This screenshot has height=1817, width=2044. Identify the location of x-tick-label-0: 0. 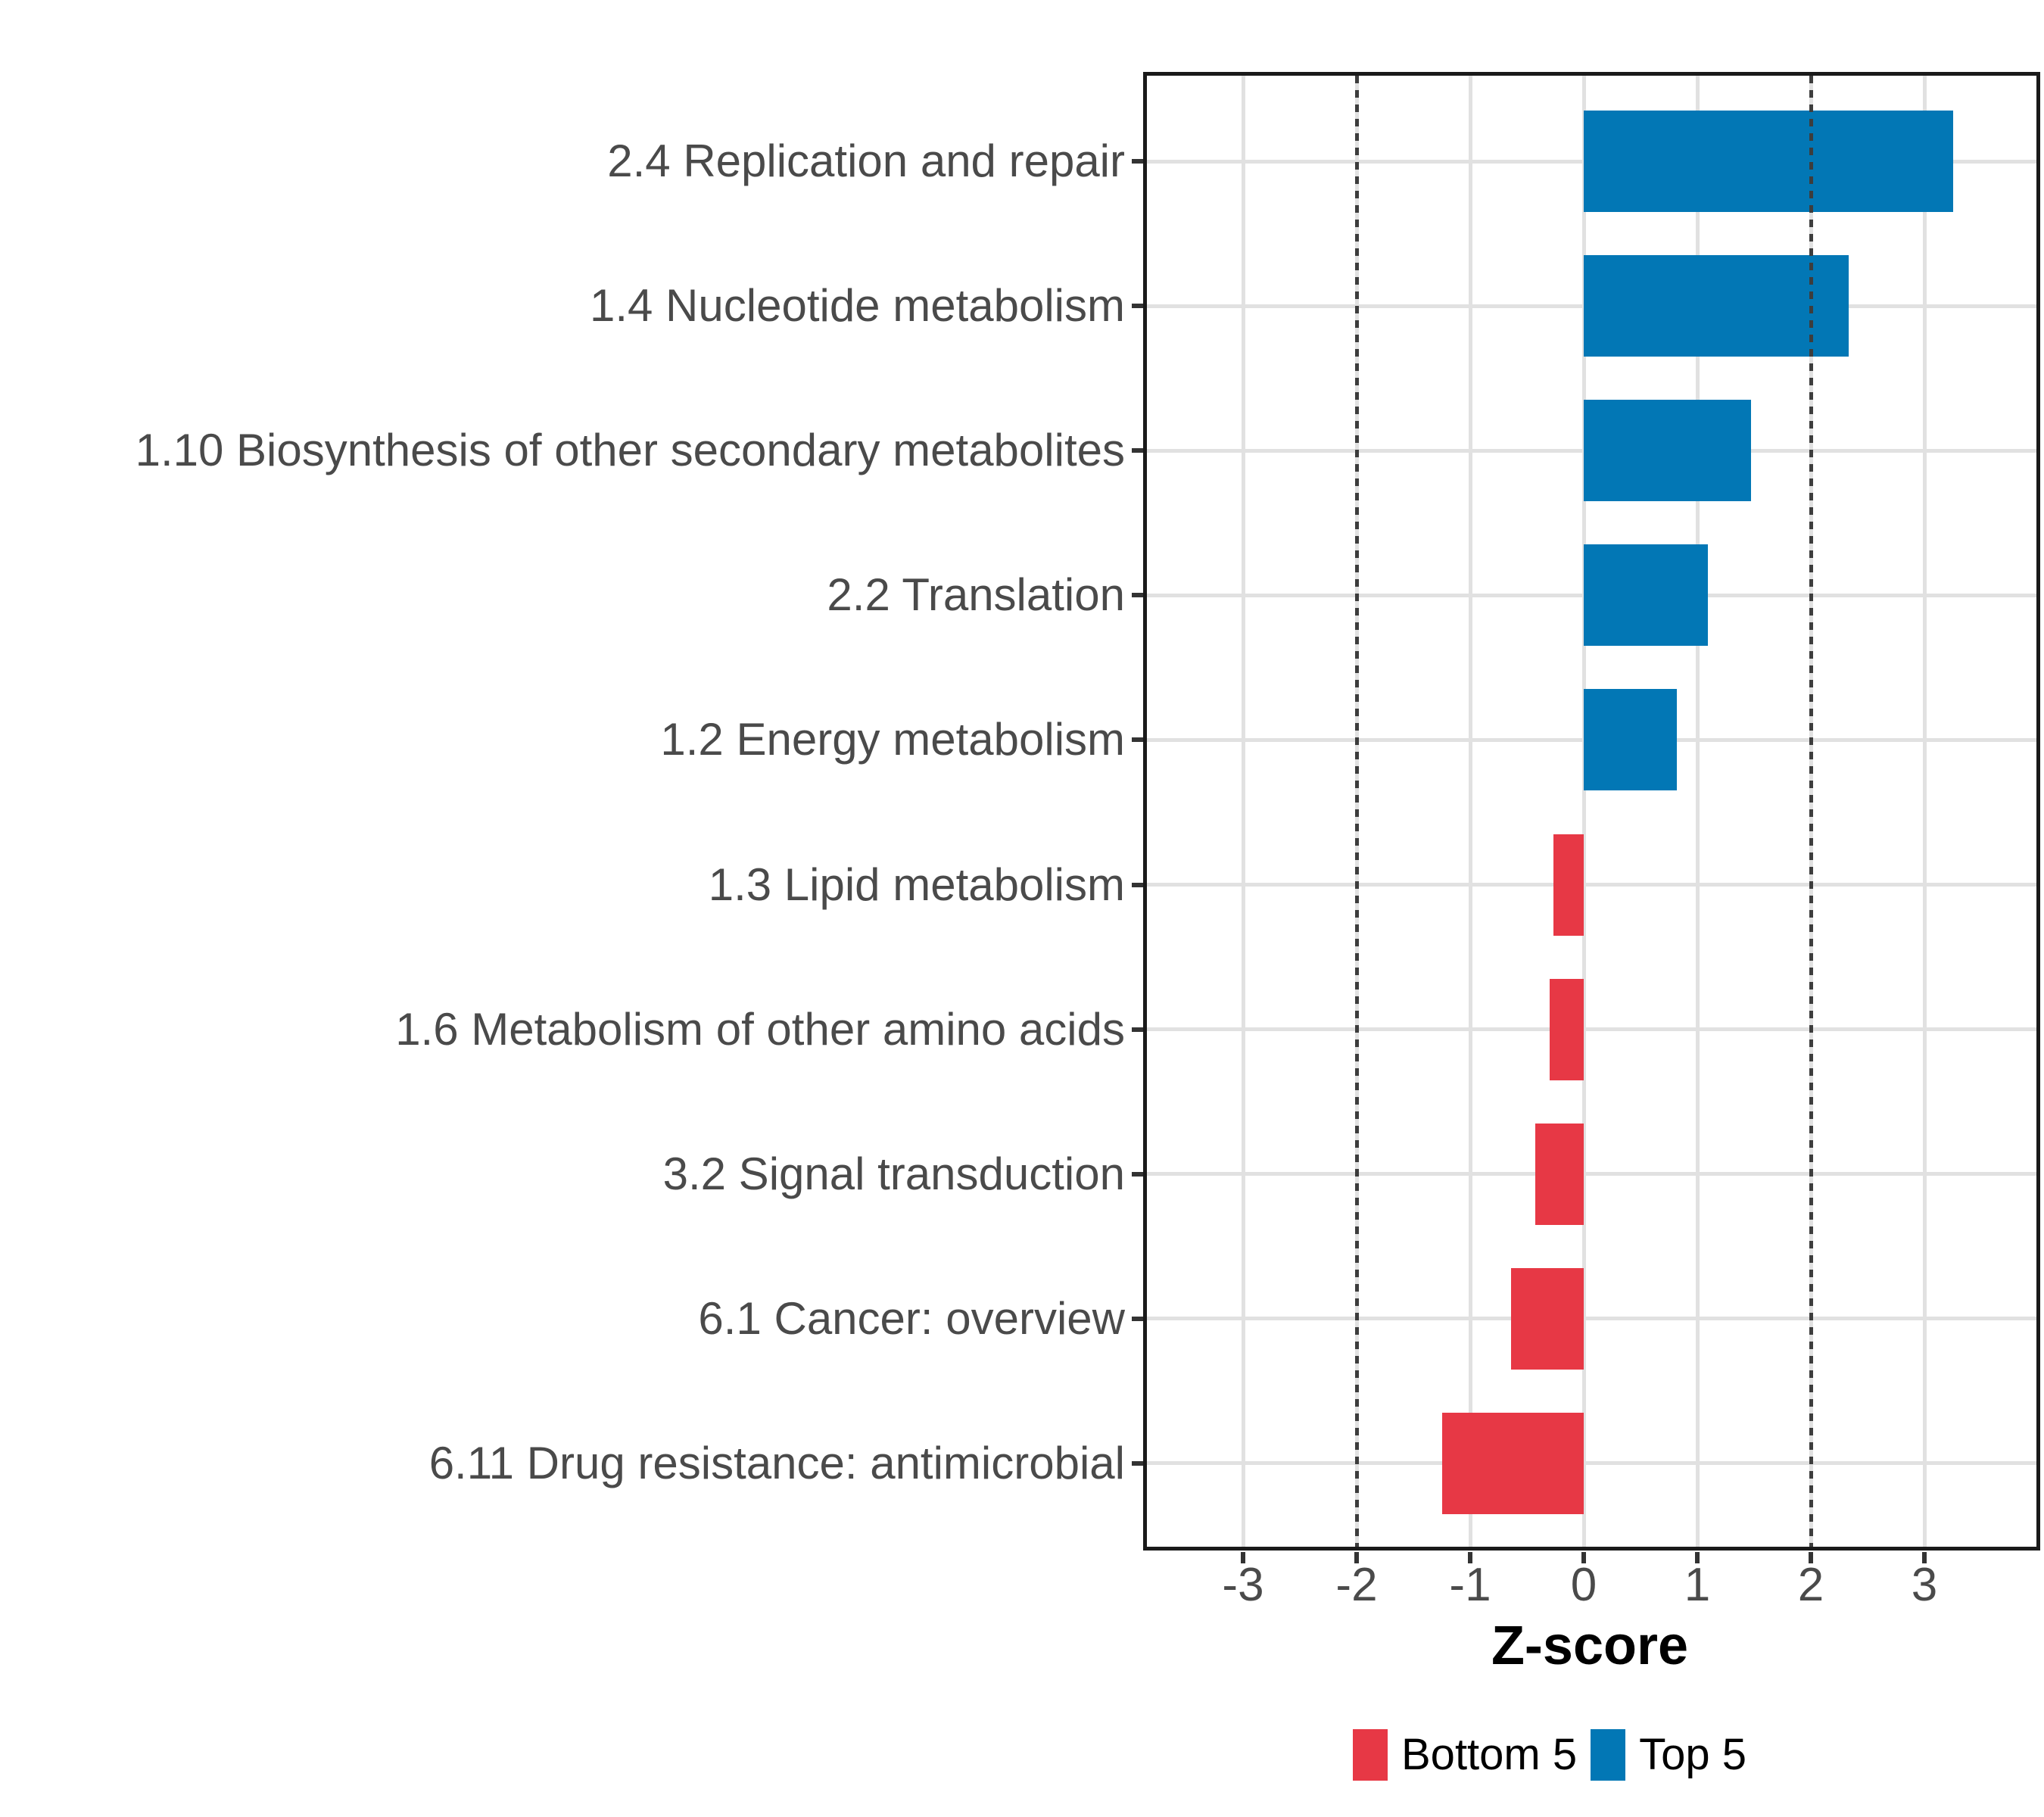
(1584, 1585).